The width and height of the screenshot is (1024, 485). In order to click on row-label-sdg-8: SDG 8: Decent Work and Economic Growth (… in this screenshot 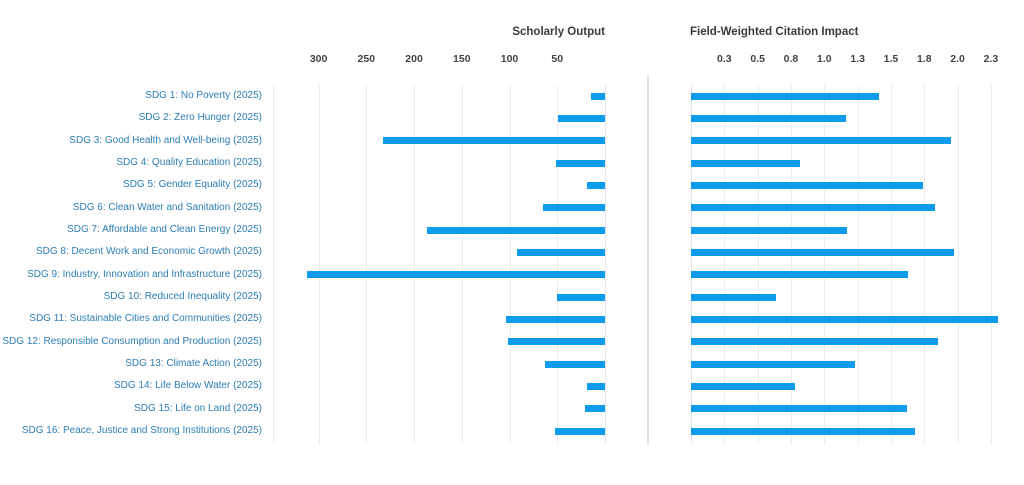, I will do `click(148, 252)`.